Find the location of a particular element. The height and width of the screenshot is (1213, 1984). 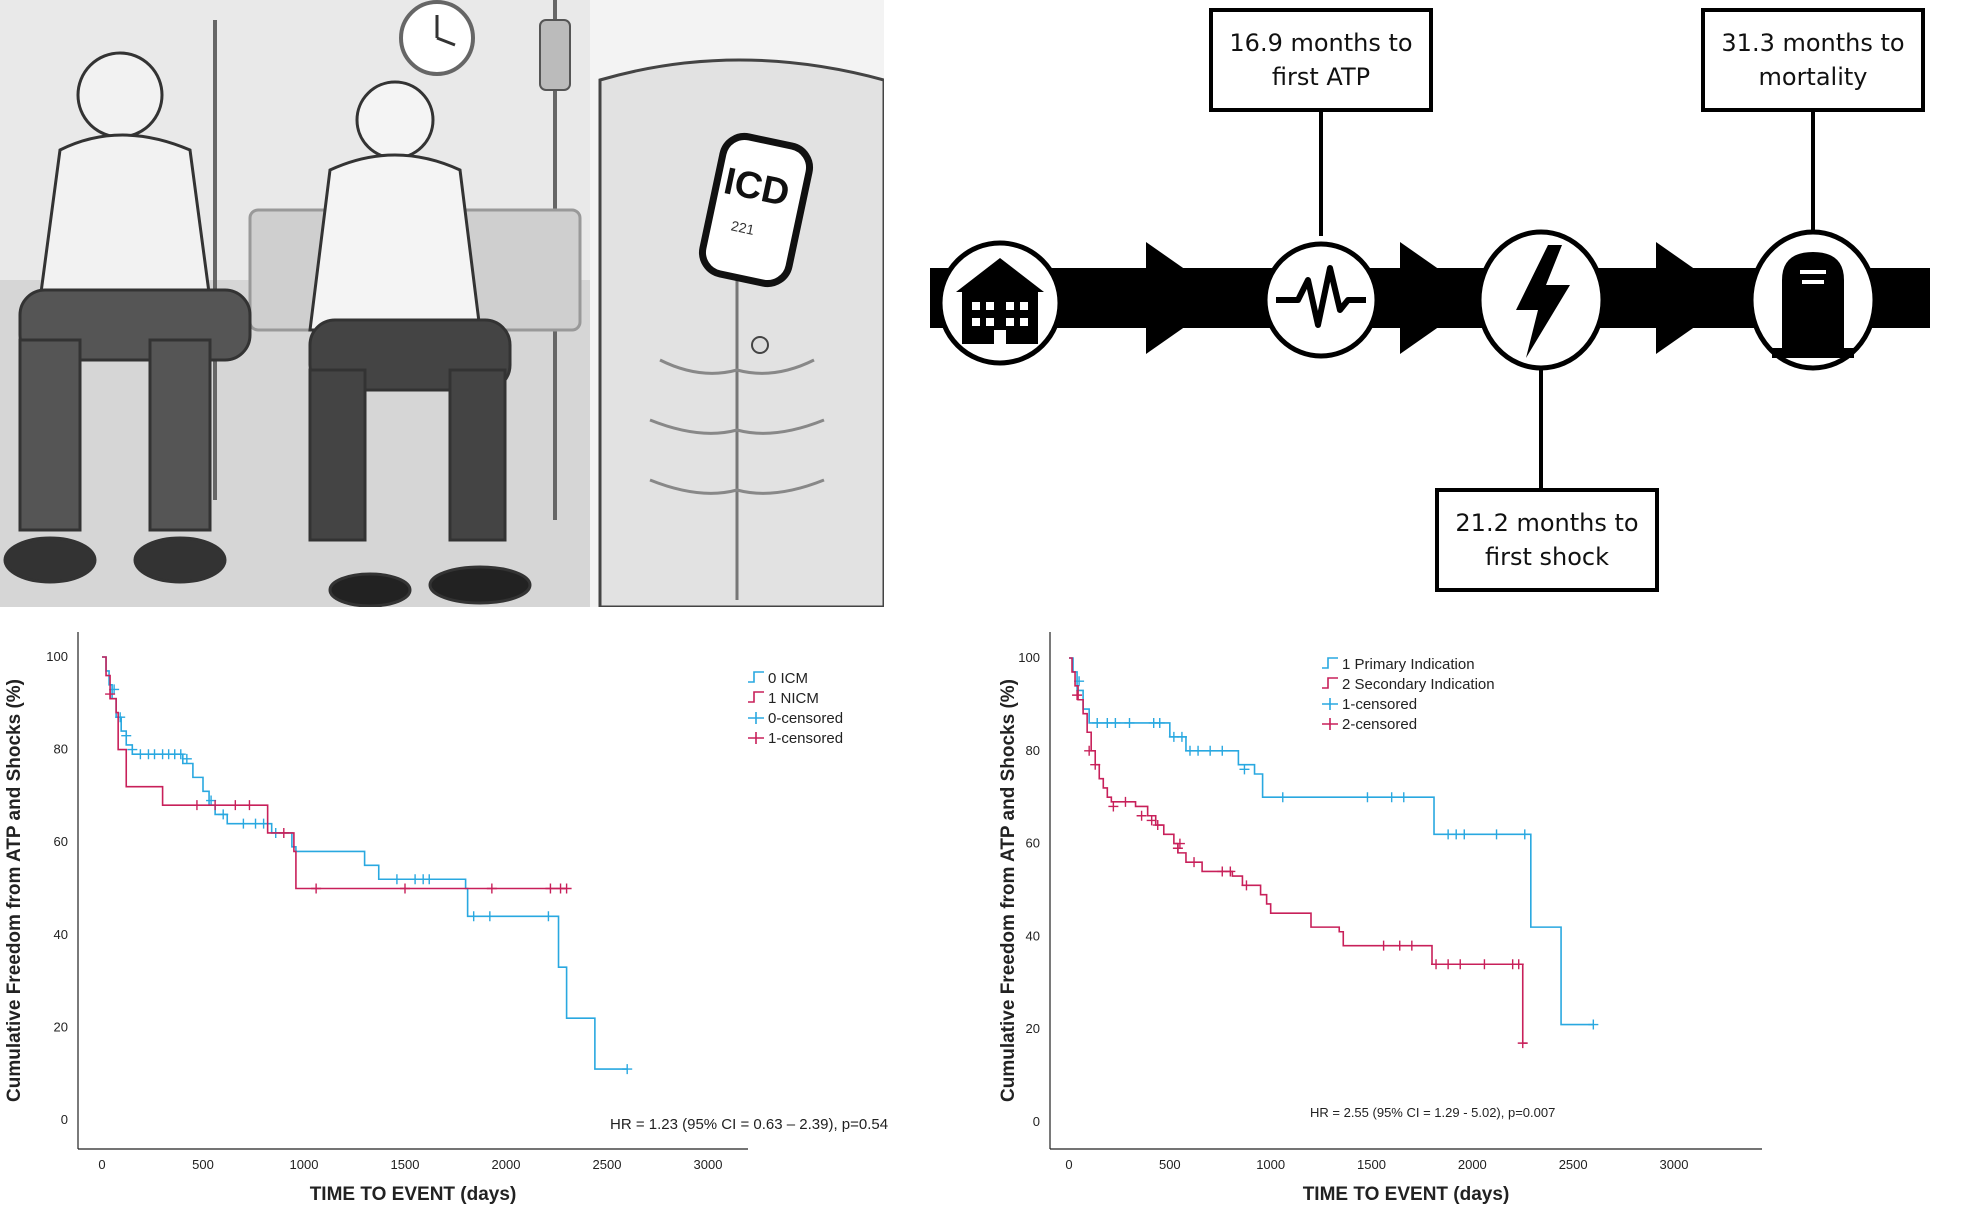

x-tick-label: 3000 is located at coordinates (1674, 1164).